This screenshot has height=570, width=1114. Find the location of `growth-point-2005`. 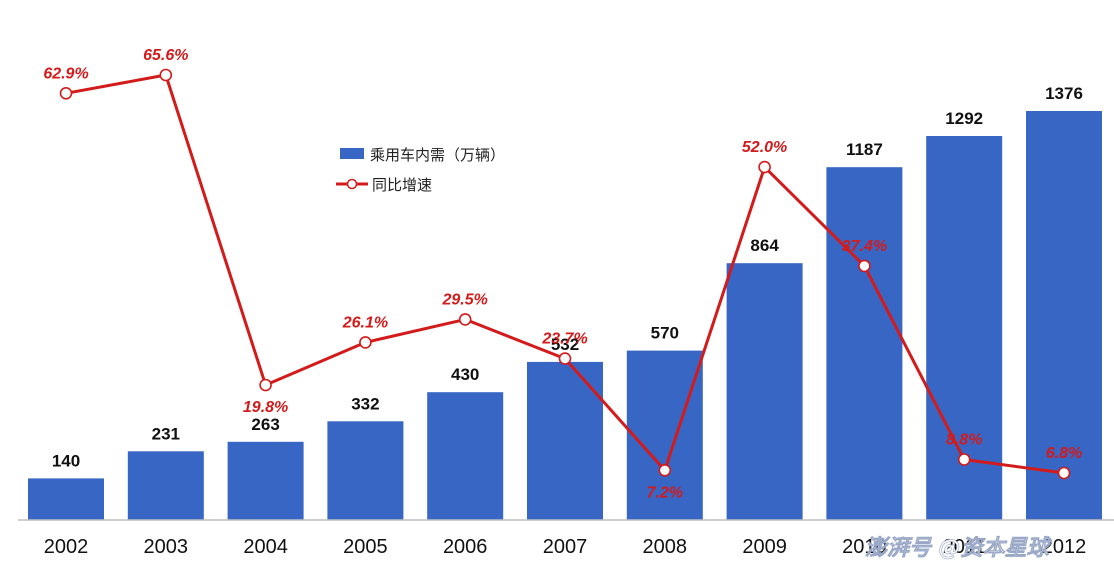

growth-point-2005 is located at coordinates (365, 342).